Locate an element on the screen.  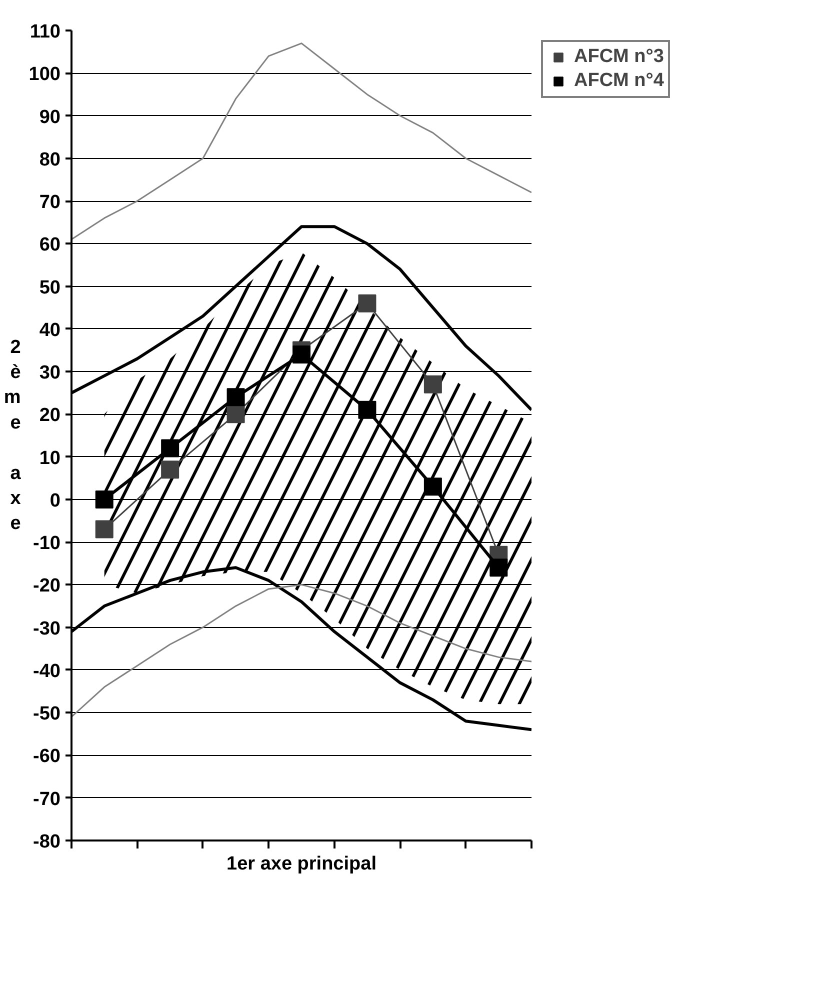
y-tick-label: -70 is located at coordinates (47, 799).